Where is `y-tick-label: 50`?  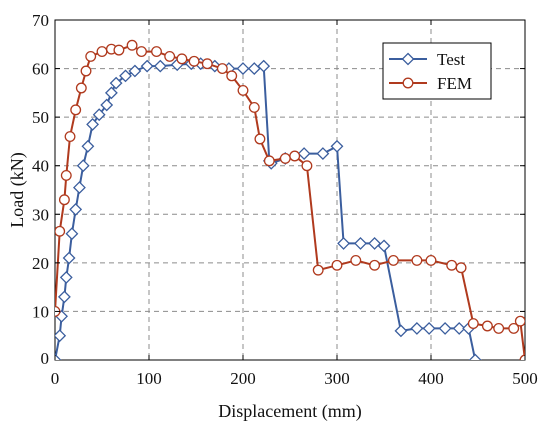
y-tick-label: 50 is located at coordinates (40, 117).